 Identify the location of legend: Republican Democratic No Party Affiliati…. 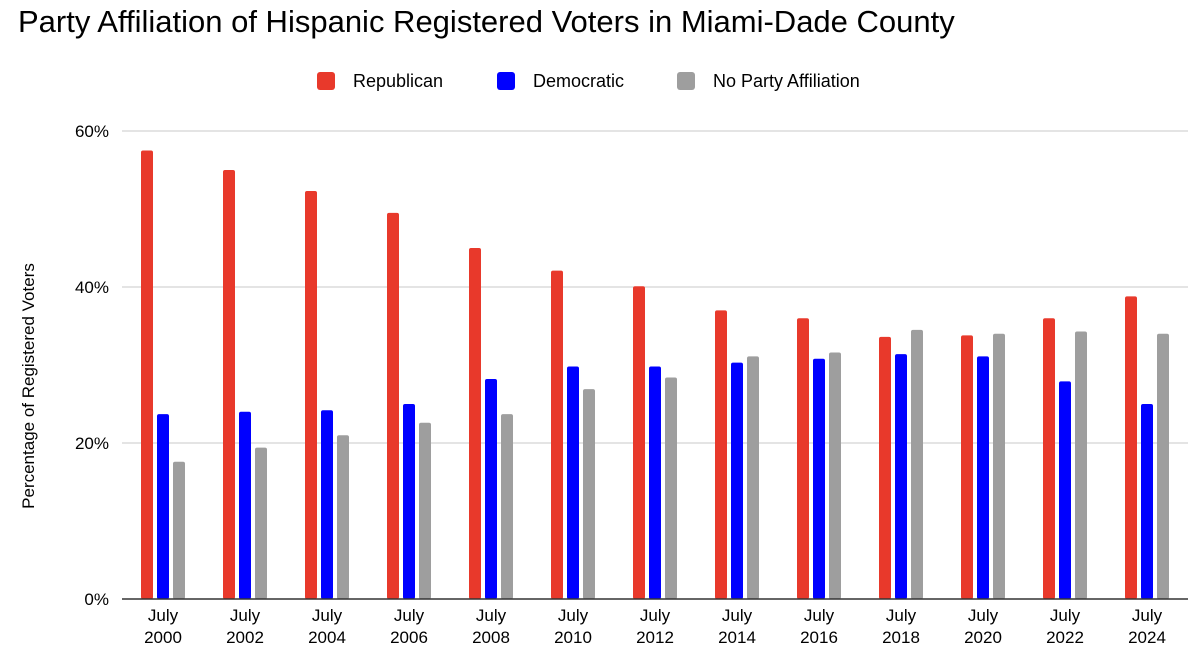
(598, 81).